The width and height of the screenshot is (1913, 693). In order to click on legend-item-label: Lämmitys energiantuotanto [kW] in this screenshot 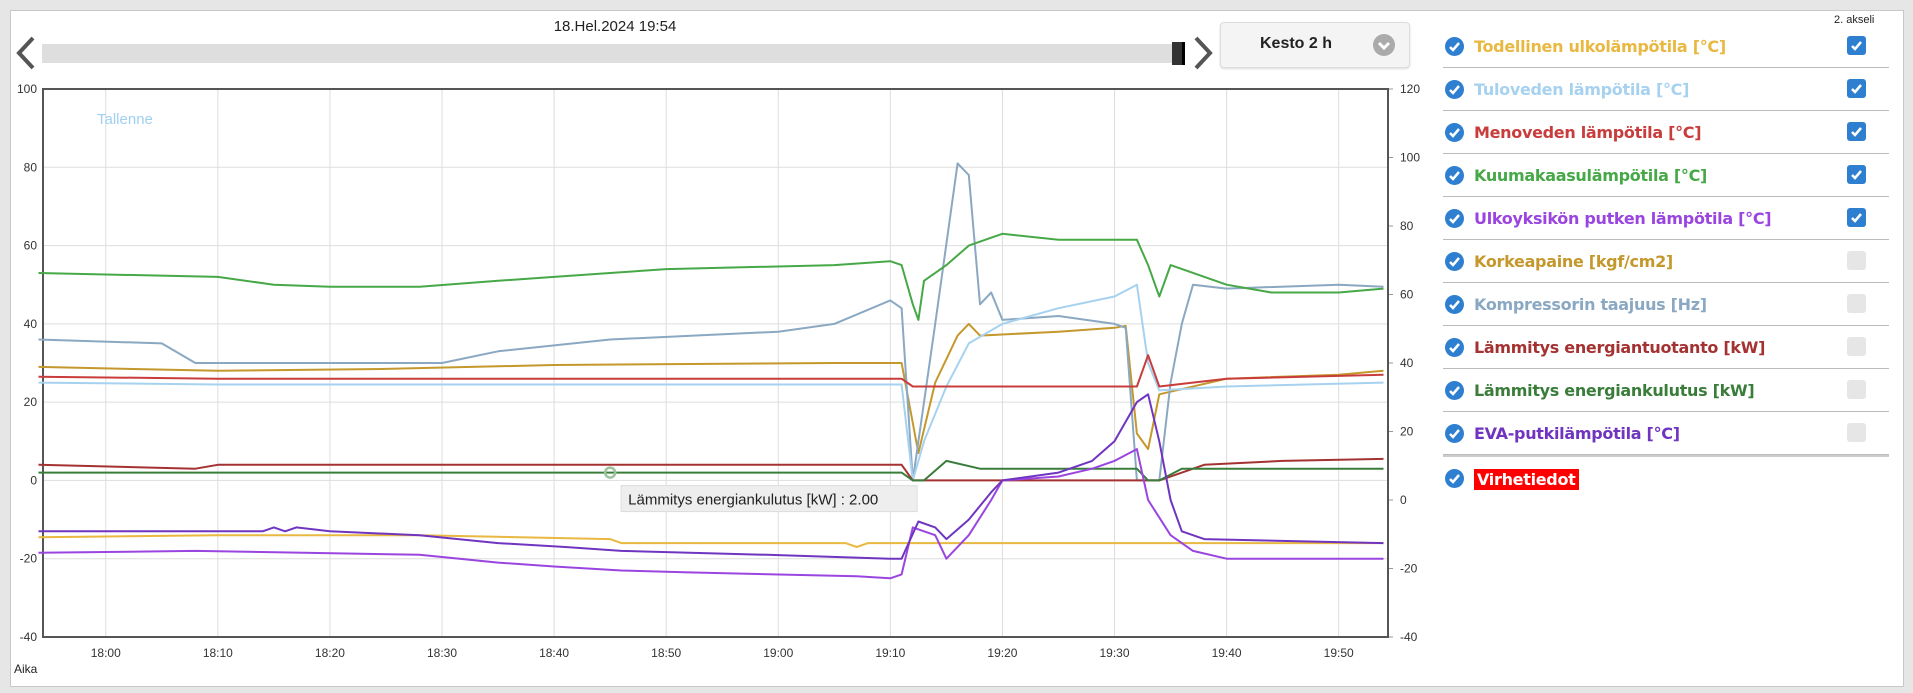, I will do `click(1620, 347)`.